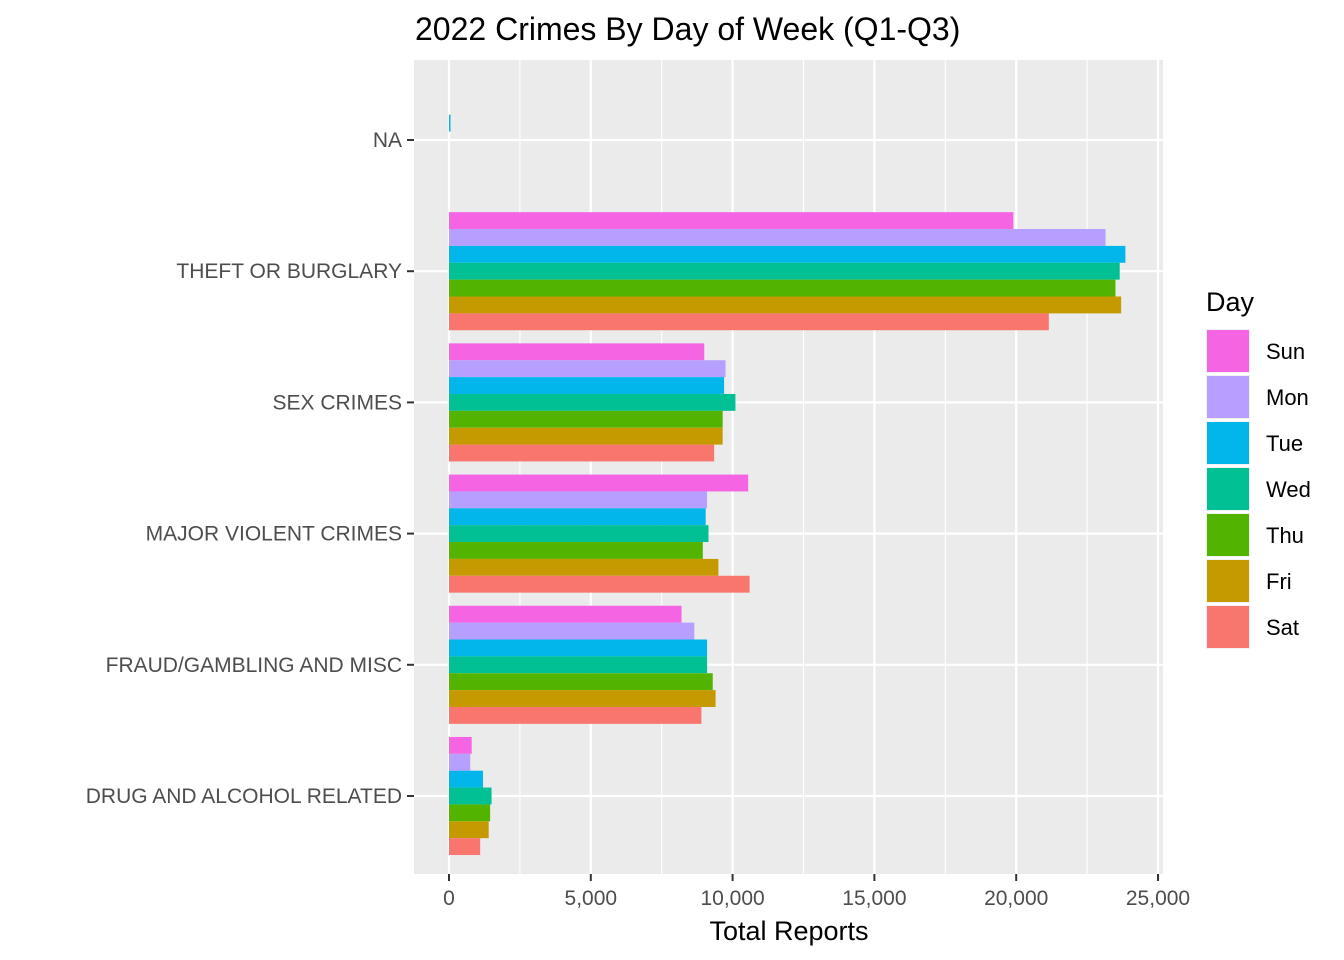  What do you see at coordinates (244, 796) in the screenshot?
I see `y-tick-label: DRUG AND ALCOHOL RELATED` at bounding box center [244, 796].